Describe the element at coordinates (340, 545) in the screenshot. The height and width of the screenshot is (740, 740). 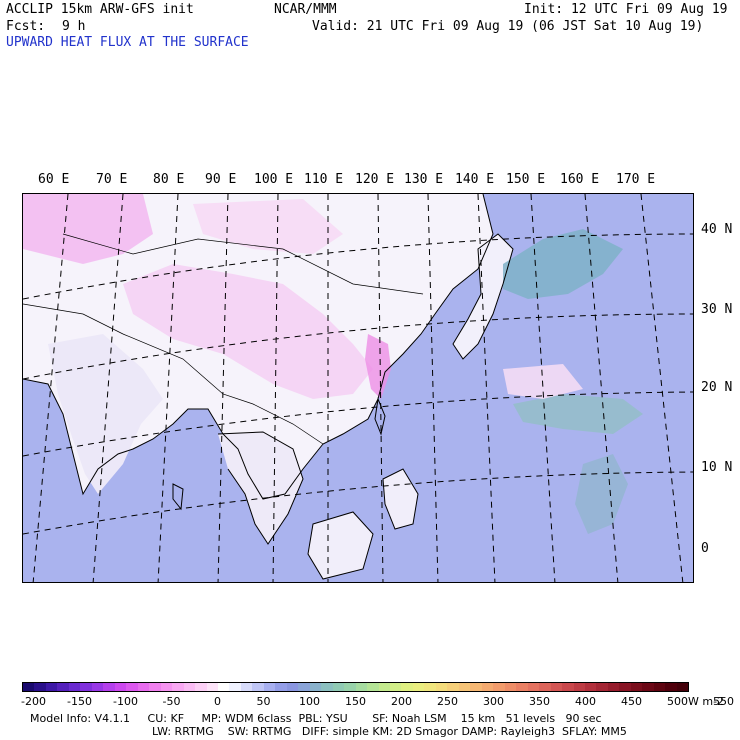
I see `land-region-borneo` at that location.